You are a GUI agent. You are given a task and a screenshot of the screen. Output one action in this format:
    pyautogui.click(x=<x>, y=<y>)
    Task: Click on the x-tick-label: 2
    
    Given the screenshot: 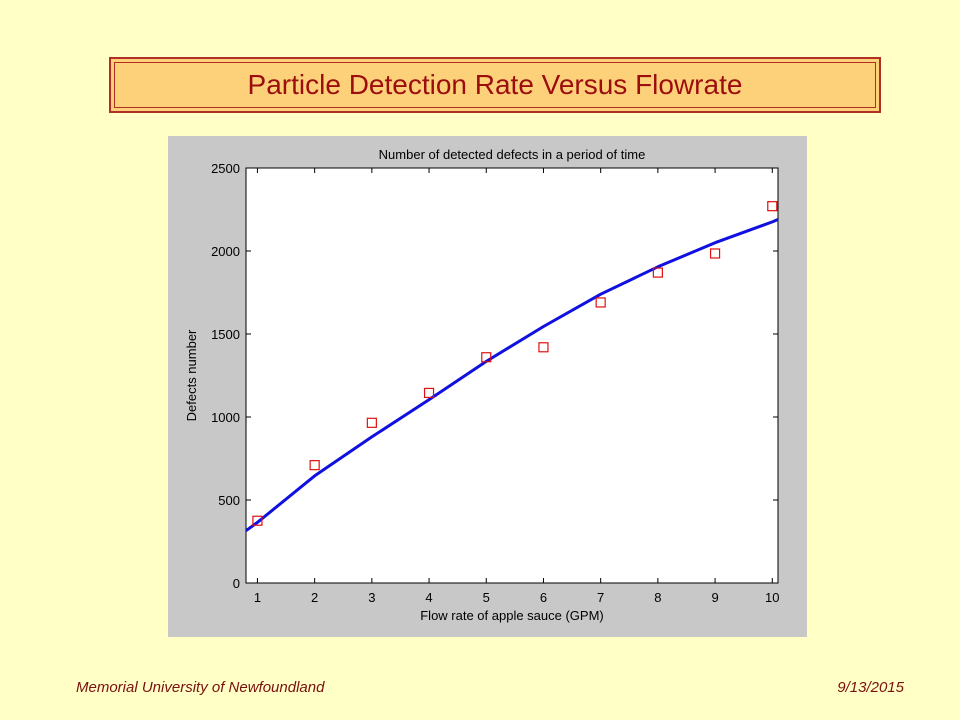 What is the action you would take?
    pyautogui.click(x=314, y=597)
    